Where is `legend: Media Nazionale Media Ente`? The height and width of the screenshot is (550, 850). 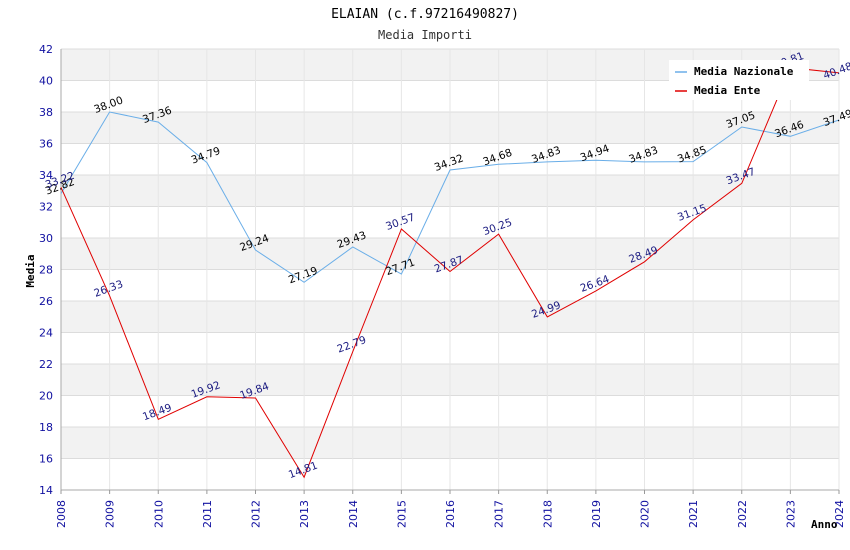 legend: Media Nazionale Media Ente is located at coordinates (739, 80).